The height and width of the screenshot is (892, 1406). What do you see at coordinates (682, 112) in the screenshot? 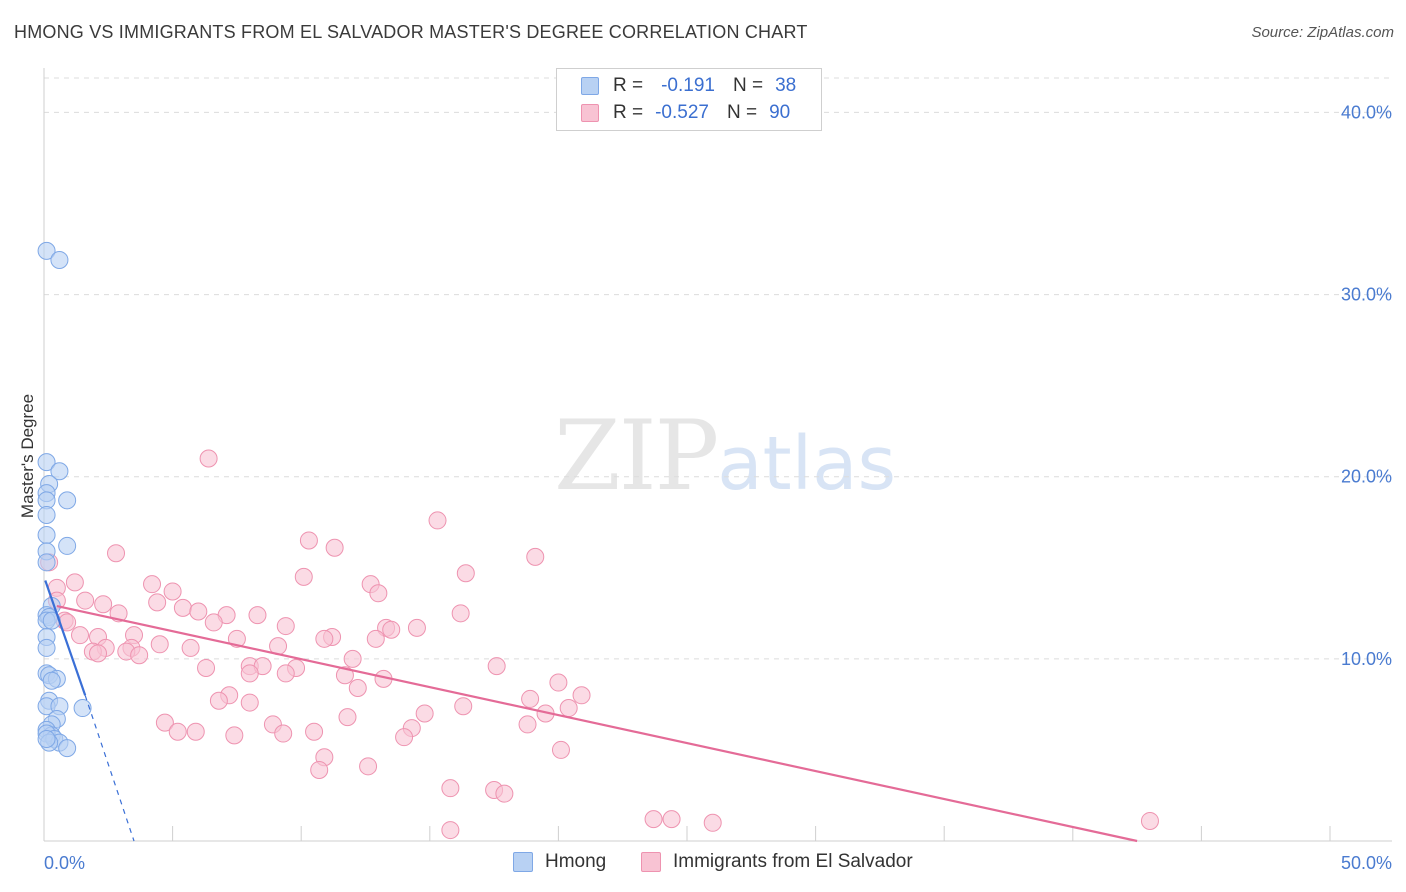
I see `legend-r-value: -0.527` at bounding box center [682, 112].